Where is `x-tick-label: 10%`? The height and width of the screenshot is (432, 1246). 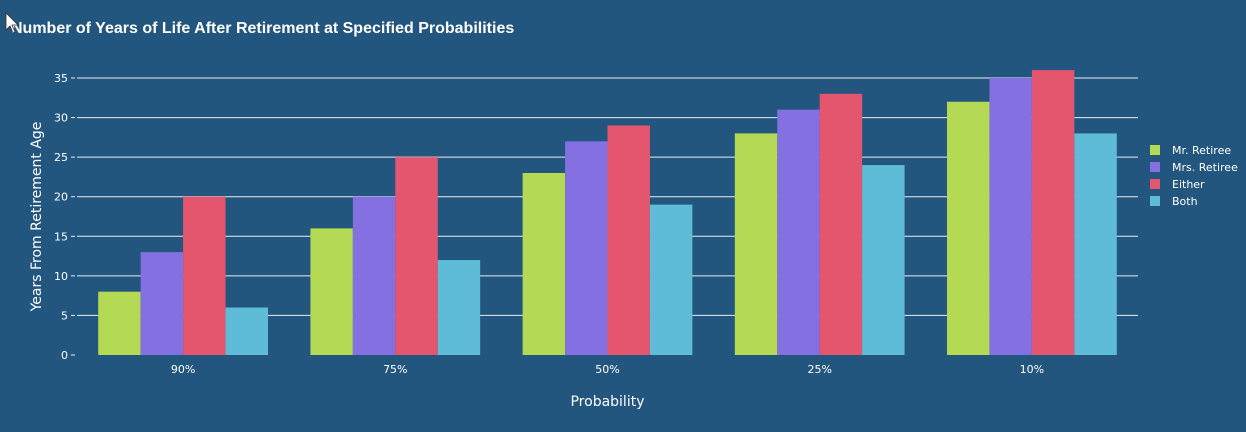
x-tick-label: 10% is located at coordinates (1032, 369).